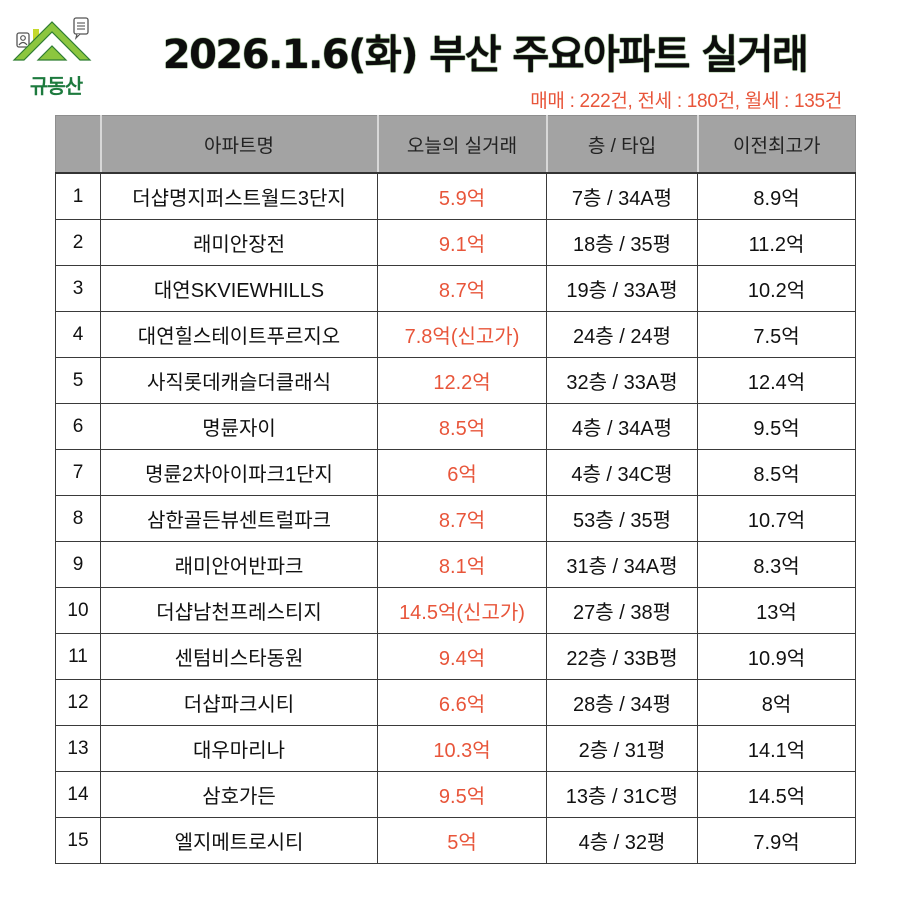  I want to click on table-row: 6 명륜자이 8.5억 4층 / 34A평 9.5억, so click(455, 426).